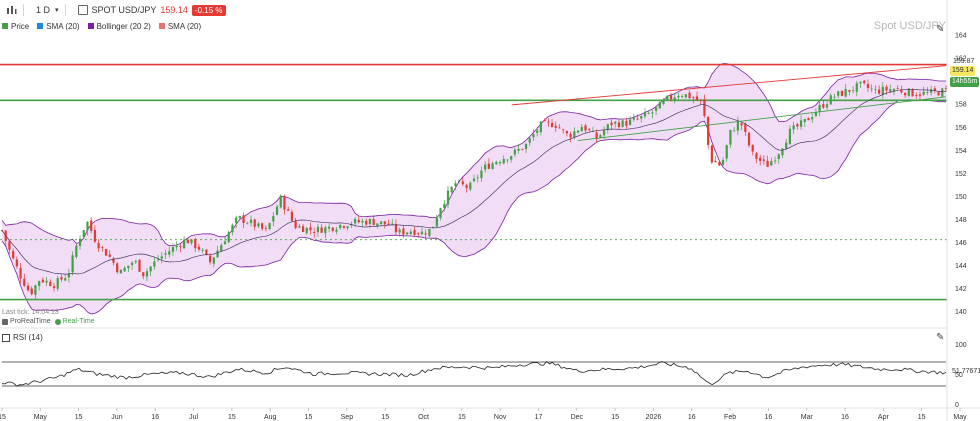 This screenshot has width=980, height=421. Describe the element at coordinates (179, 26) in the screenshot. I see `legend-item-sma-red: SMA (20)` at that location.